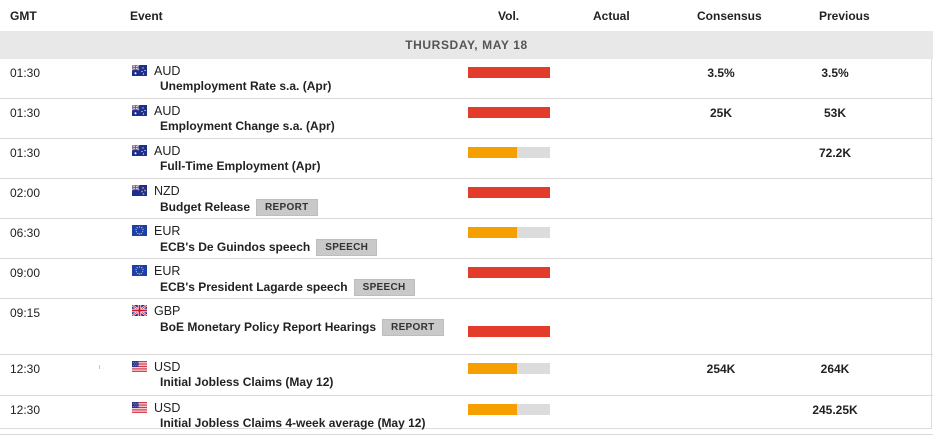 The width and height of the screenshot is (933, 435). I want to click on event-name: Budget Release, so click(205, 207).